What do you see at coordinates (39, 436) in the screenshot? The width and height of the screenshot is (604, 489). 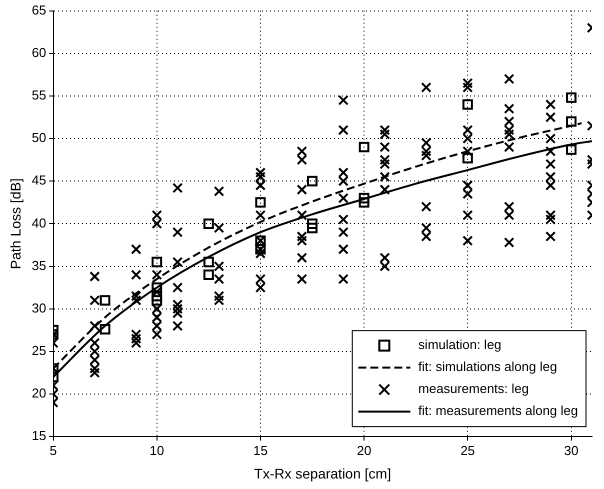 I see `y-tick-label: 15` at bounding box center [39, 436].